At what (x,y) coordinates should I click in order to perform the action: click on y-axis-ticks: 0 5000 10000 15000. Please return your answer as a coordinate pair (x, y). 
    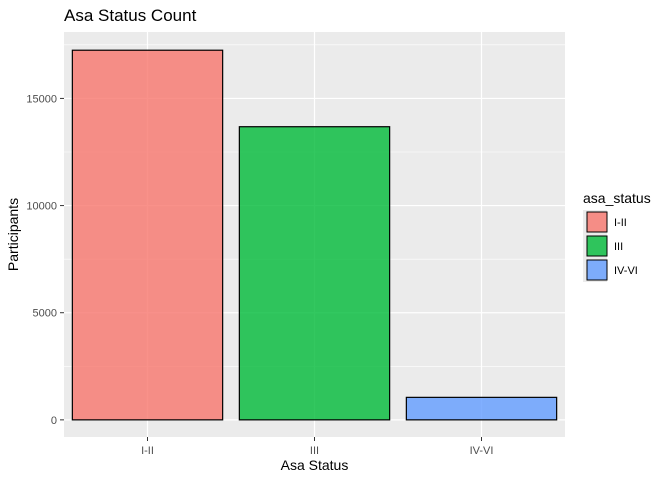
    Looking at the image, I should click on (45, 260).